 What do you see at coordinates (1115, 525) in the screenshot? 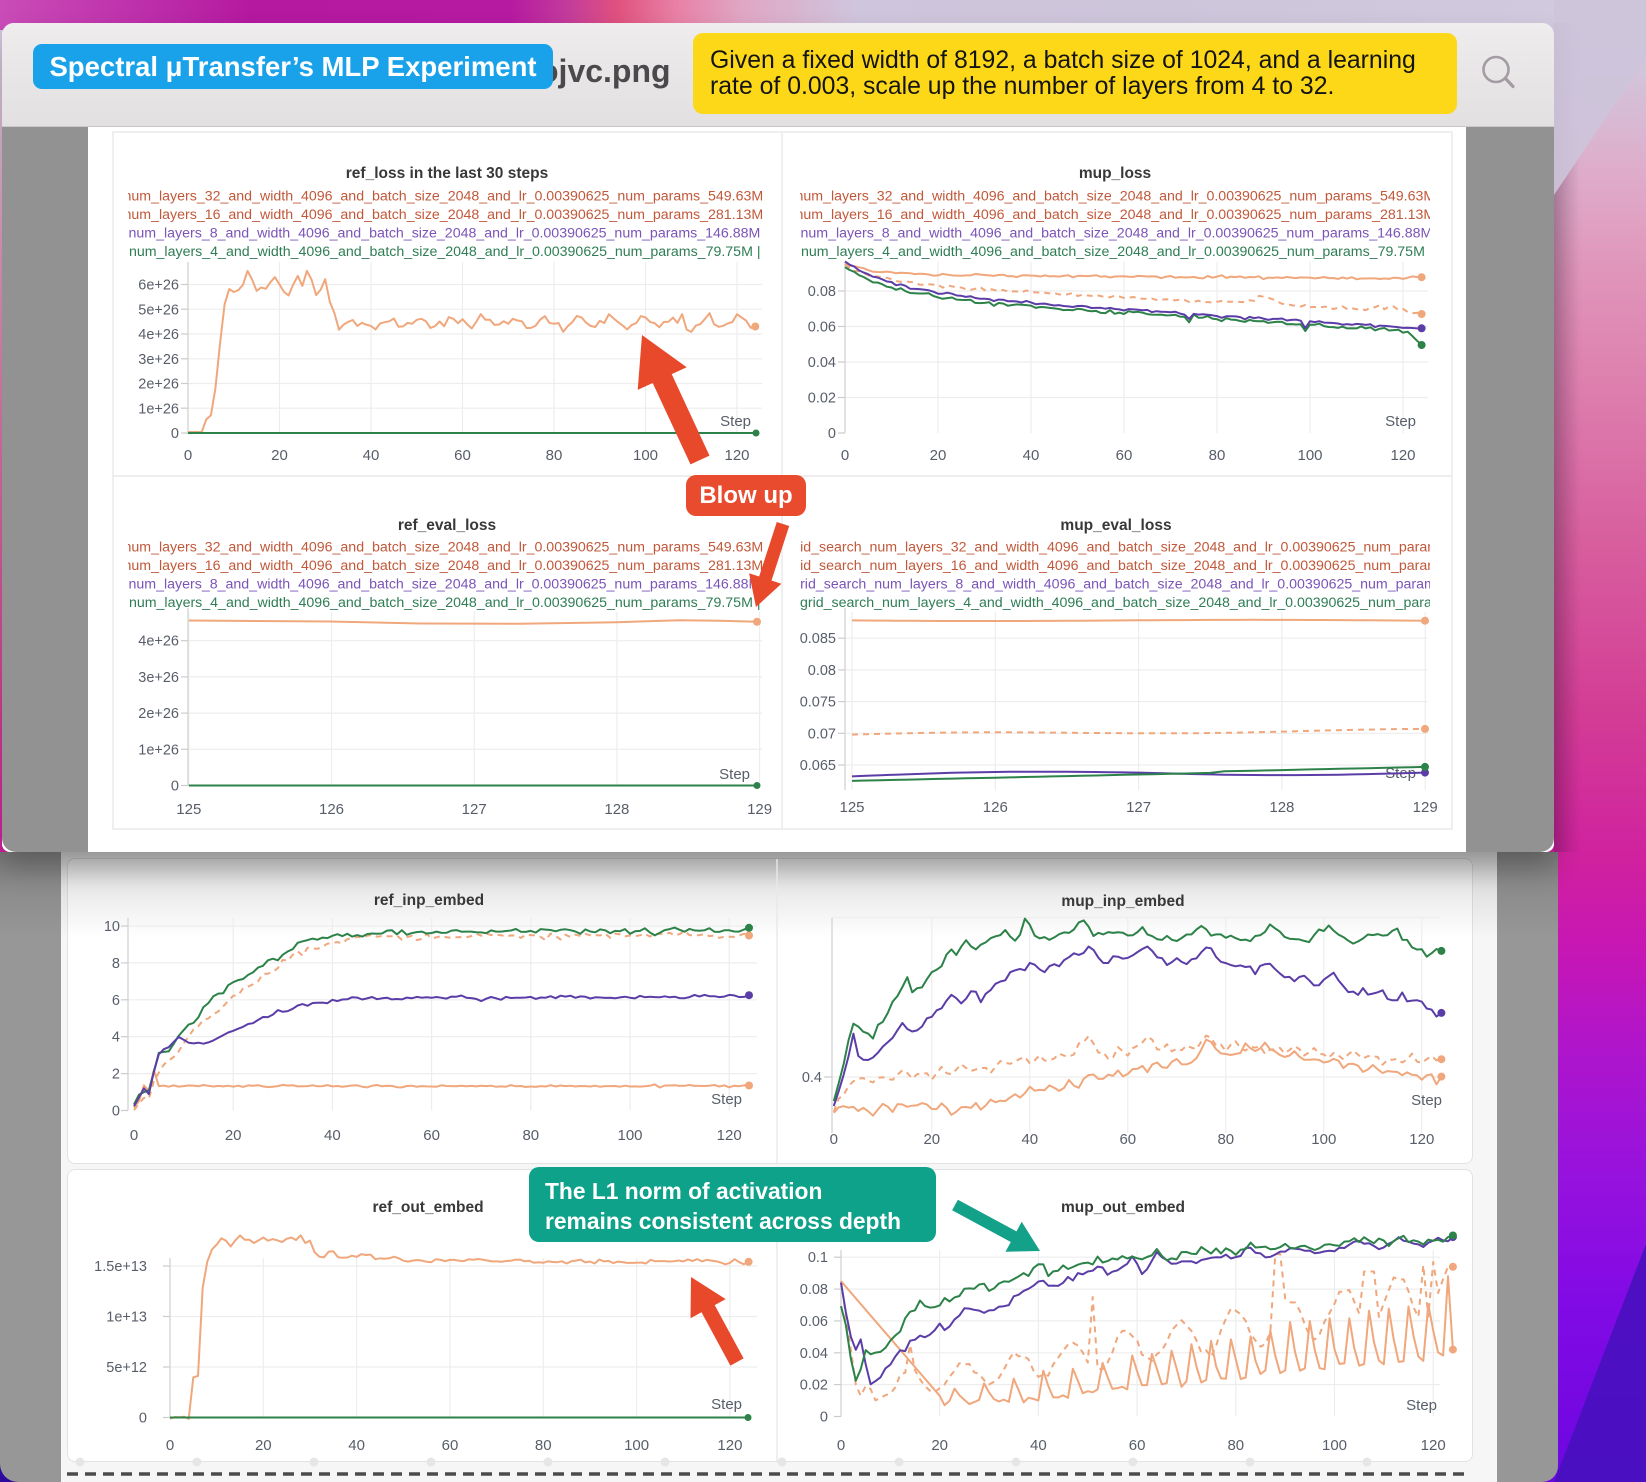
I see `svg-text: mup_eval_loss` at bounding box center [1115, 525].